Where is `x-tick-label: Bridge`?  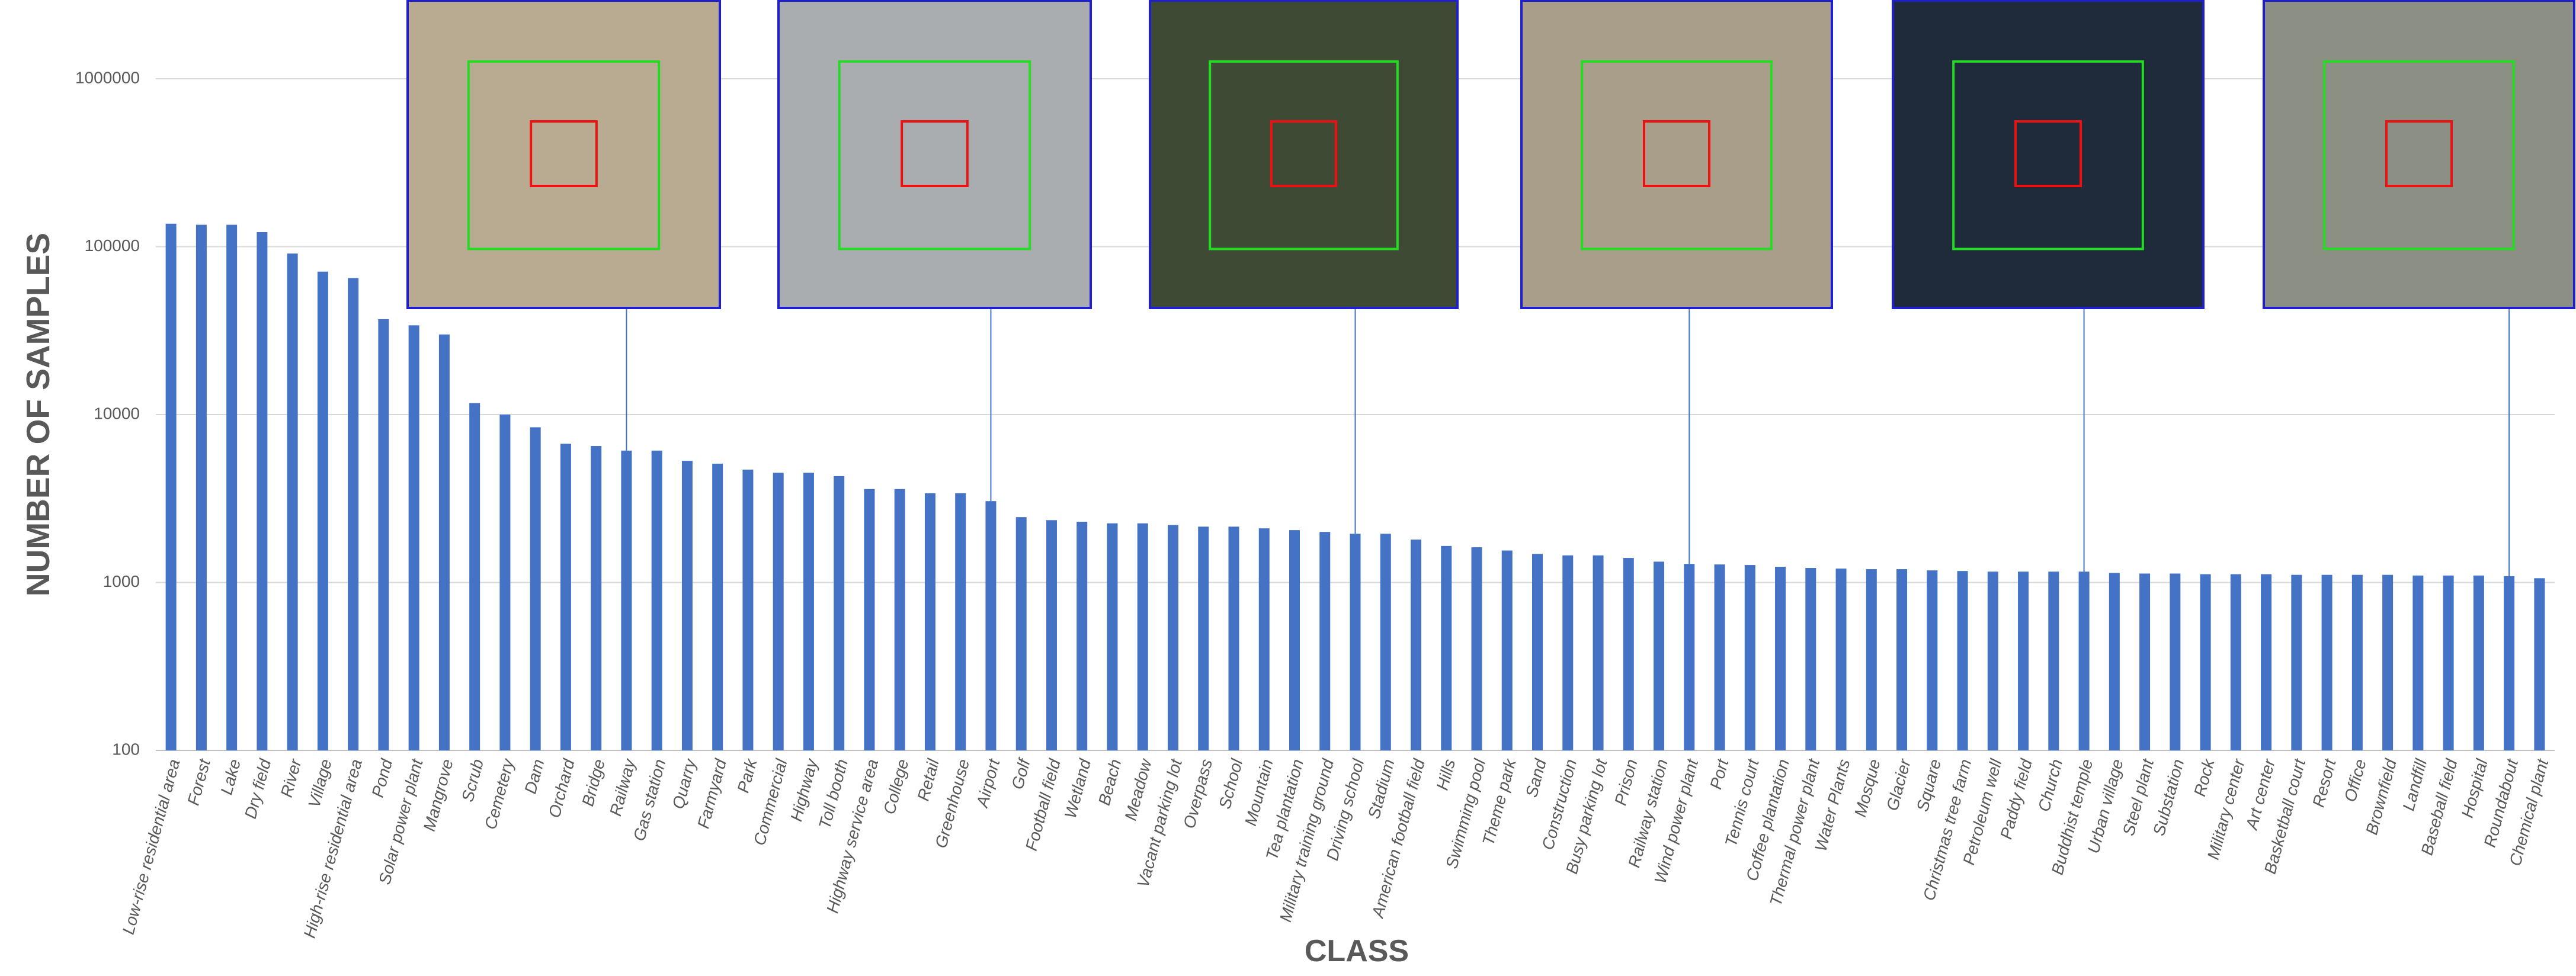 x-tick-label: Bridge is located at coordinates (593, 782).